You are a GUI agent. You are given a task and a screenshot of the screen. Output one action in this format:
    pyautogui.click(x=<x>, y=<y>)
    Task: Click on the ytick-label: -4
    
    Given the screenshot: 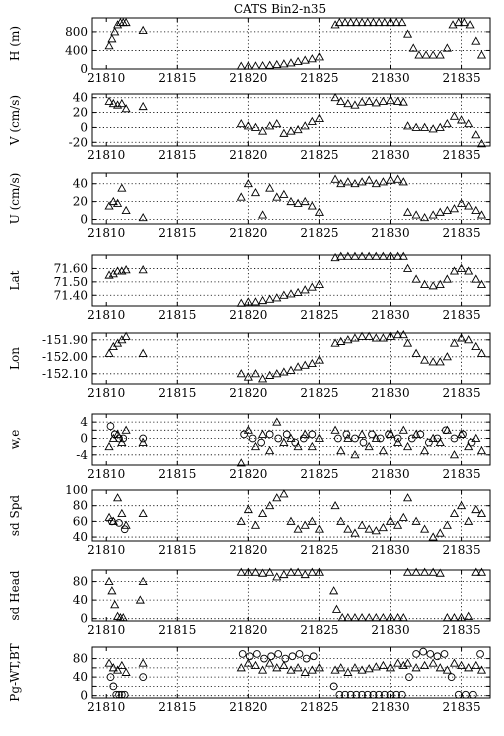 What is the action you would take?
    pyautogui.click(x=82, y=455)
    